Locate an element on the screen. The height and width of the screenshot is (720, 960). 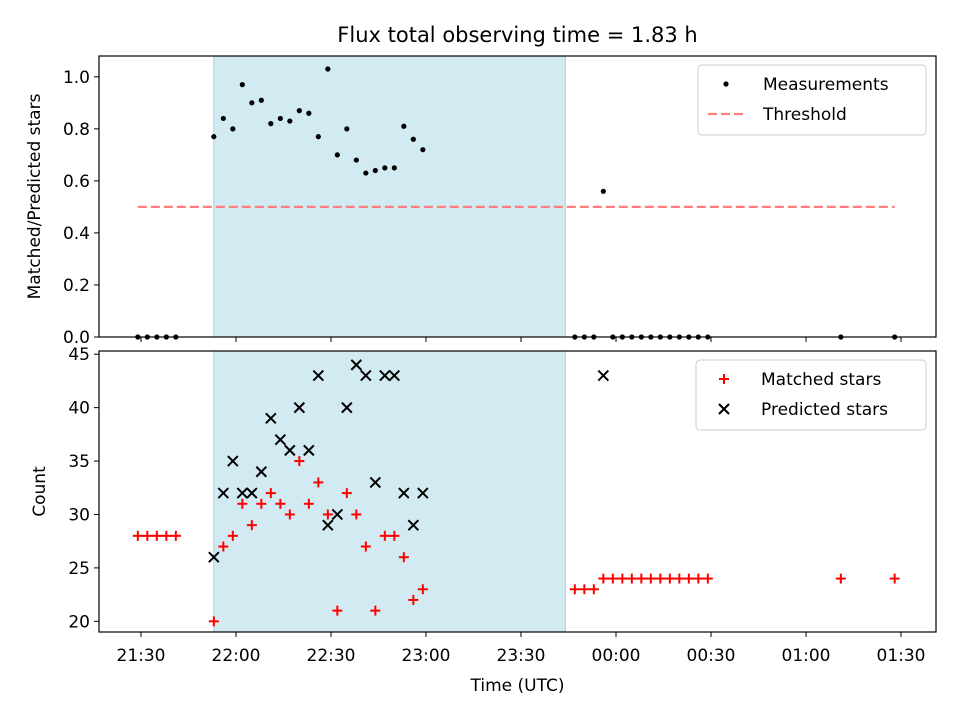
chart-title: Flux total observing time = 1.83 h is located at coordinates (517, 35).